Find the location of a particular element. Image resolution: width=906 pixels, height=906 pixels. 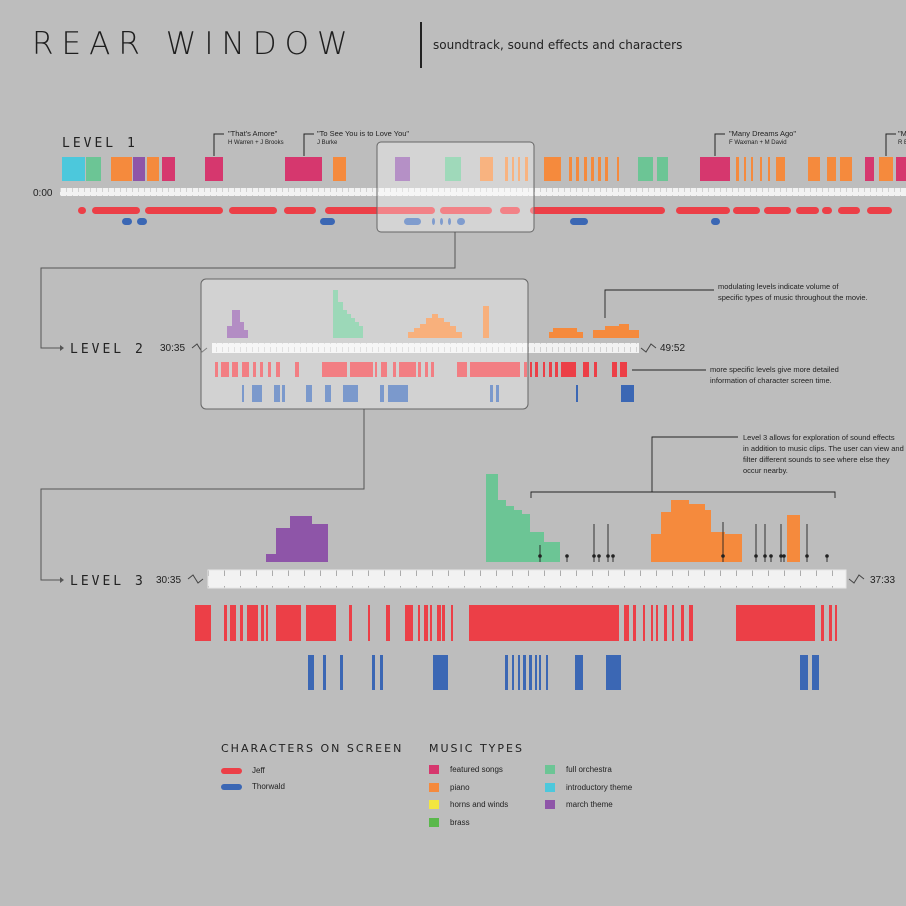

legend-label-featured-songs: featured songs is located at coordinates (476, 769).